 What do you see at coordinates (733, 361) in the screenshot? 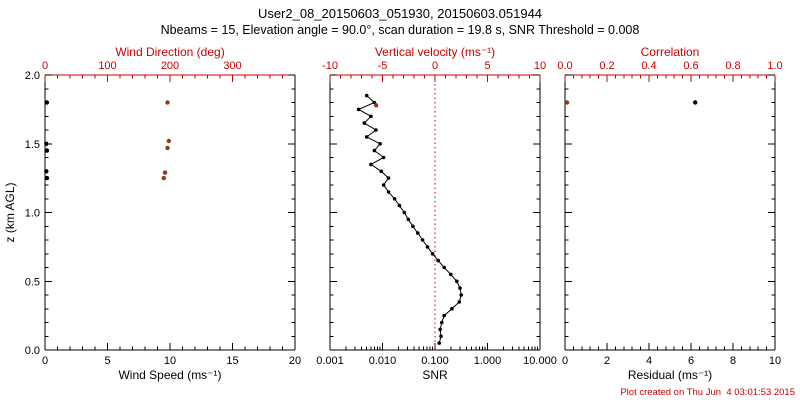
I see `svg-text: 8` at bounding box center [733, 361].